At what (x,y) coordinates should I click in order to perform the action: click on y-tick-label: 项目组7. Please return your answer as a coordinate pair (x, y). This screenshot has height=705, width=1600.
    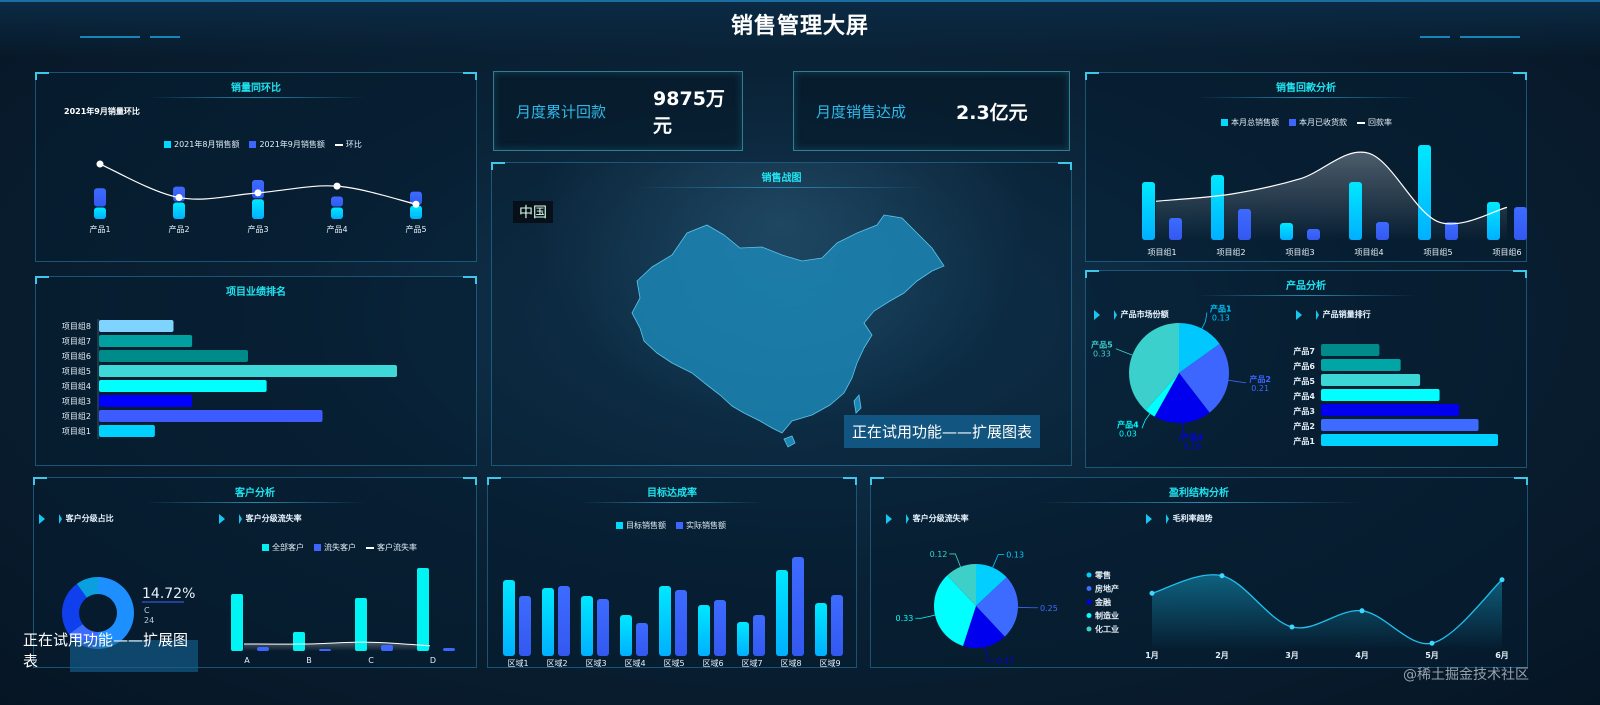
    Looking at the image, I should click on (76, 341).